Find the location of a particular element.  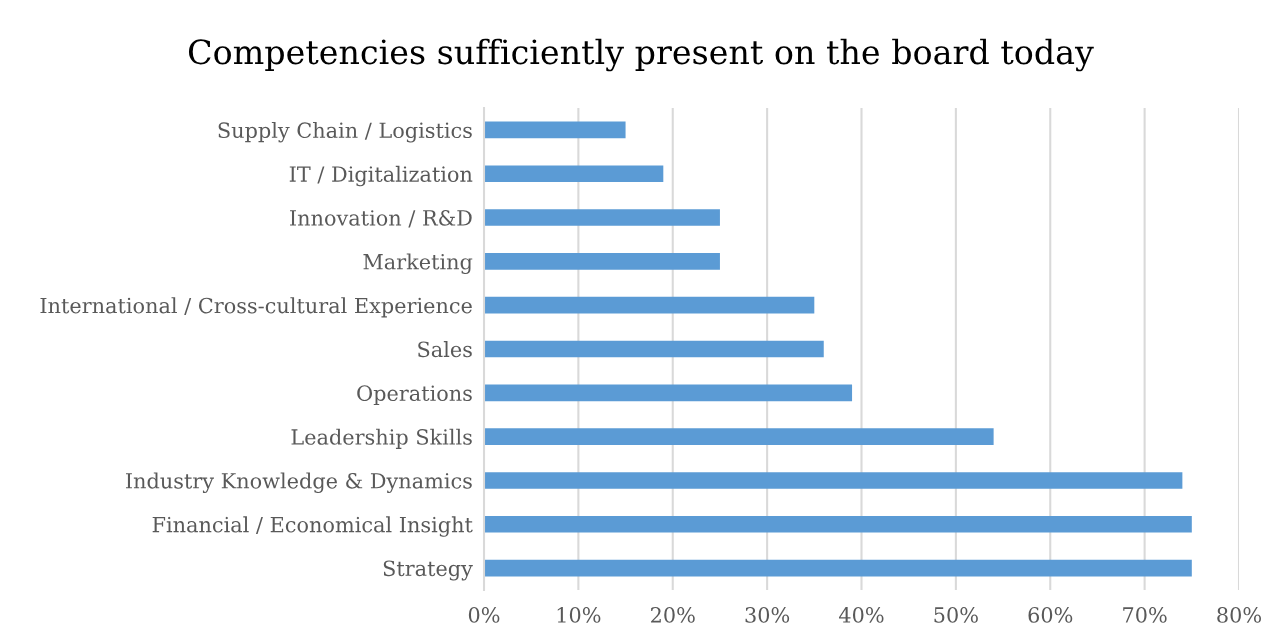

x-tick-label: 70% is located at coordinates (1145, 615).